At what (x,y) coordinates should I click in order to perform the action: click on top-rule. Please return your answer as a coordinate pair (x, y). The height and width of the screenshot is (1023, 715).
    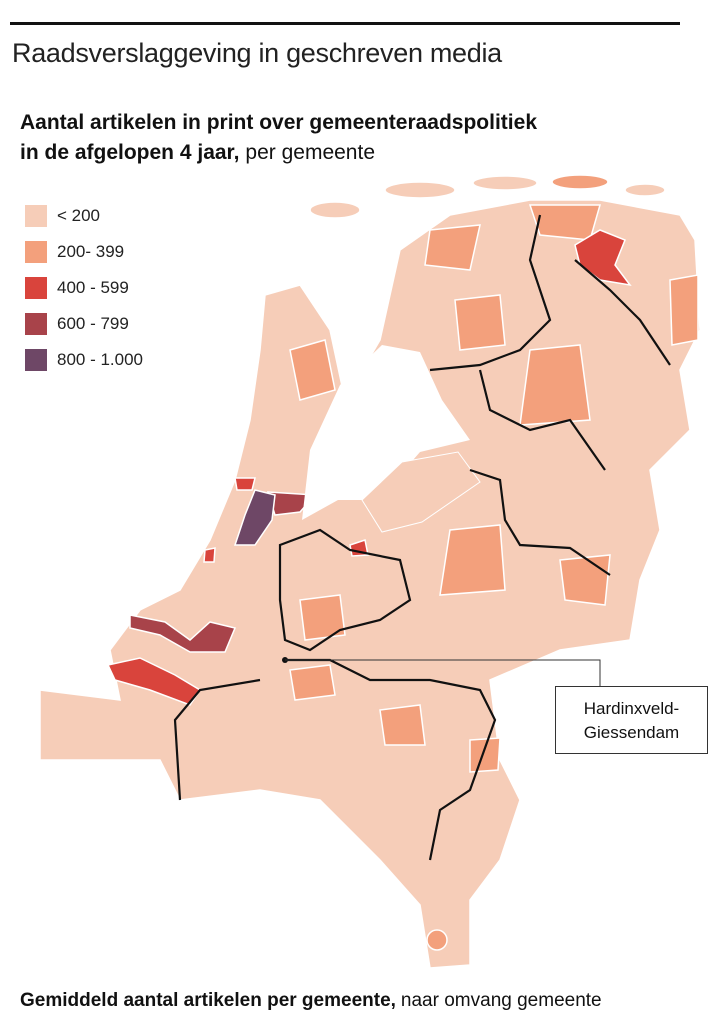
    Looking at the image, I should click on (345, 23).